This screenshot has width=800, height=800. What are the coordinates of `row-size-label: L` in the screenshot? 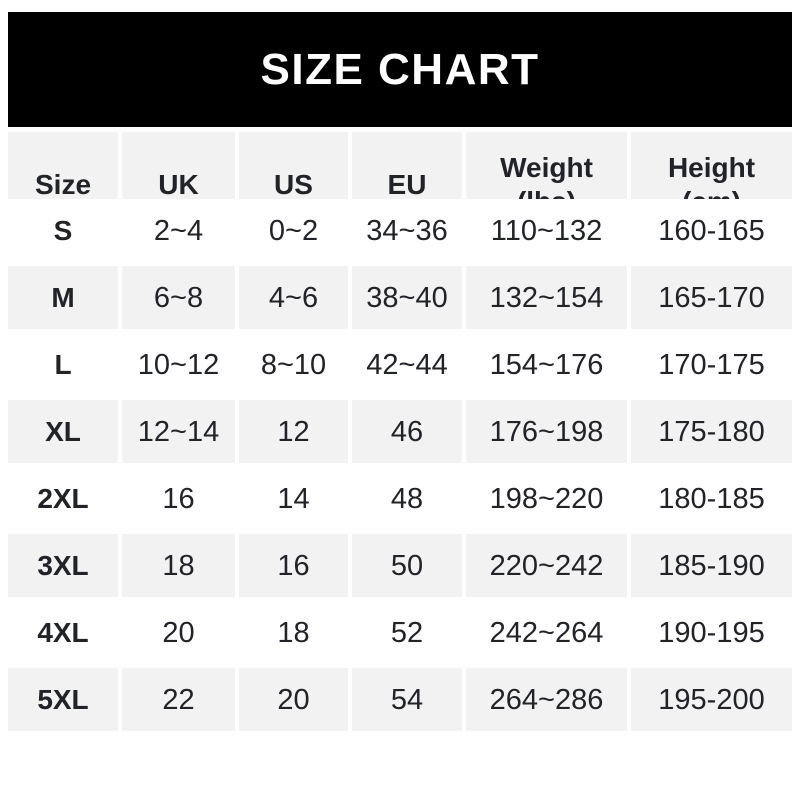 It's located at (63, 364).